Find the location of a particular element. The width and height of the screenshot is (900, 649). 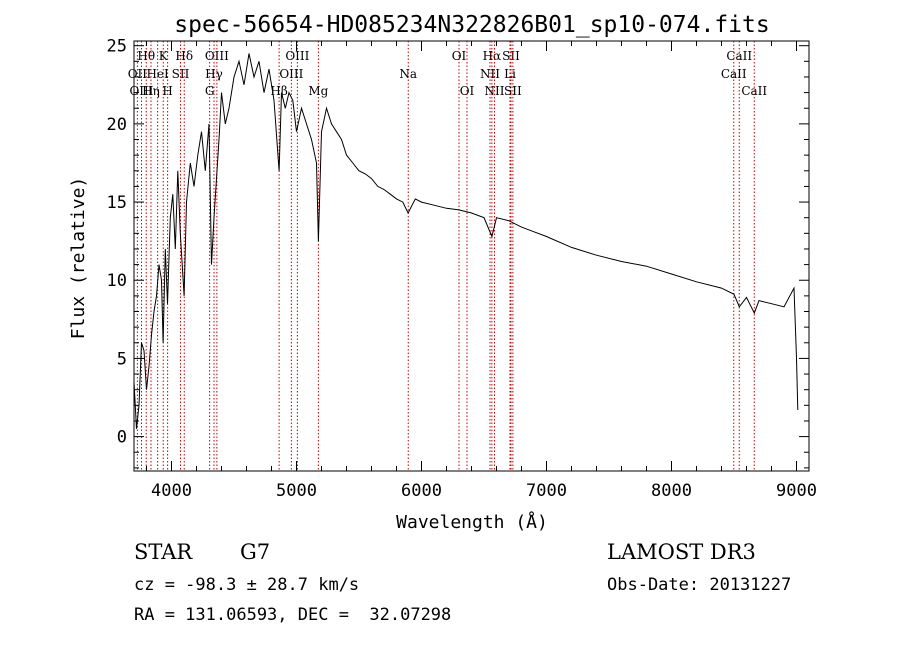

x-tick-label: 4000 is located at coordinates (171, 491).